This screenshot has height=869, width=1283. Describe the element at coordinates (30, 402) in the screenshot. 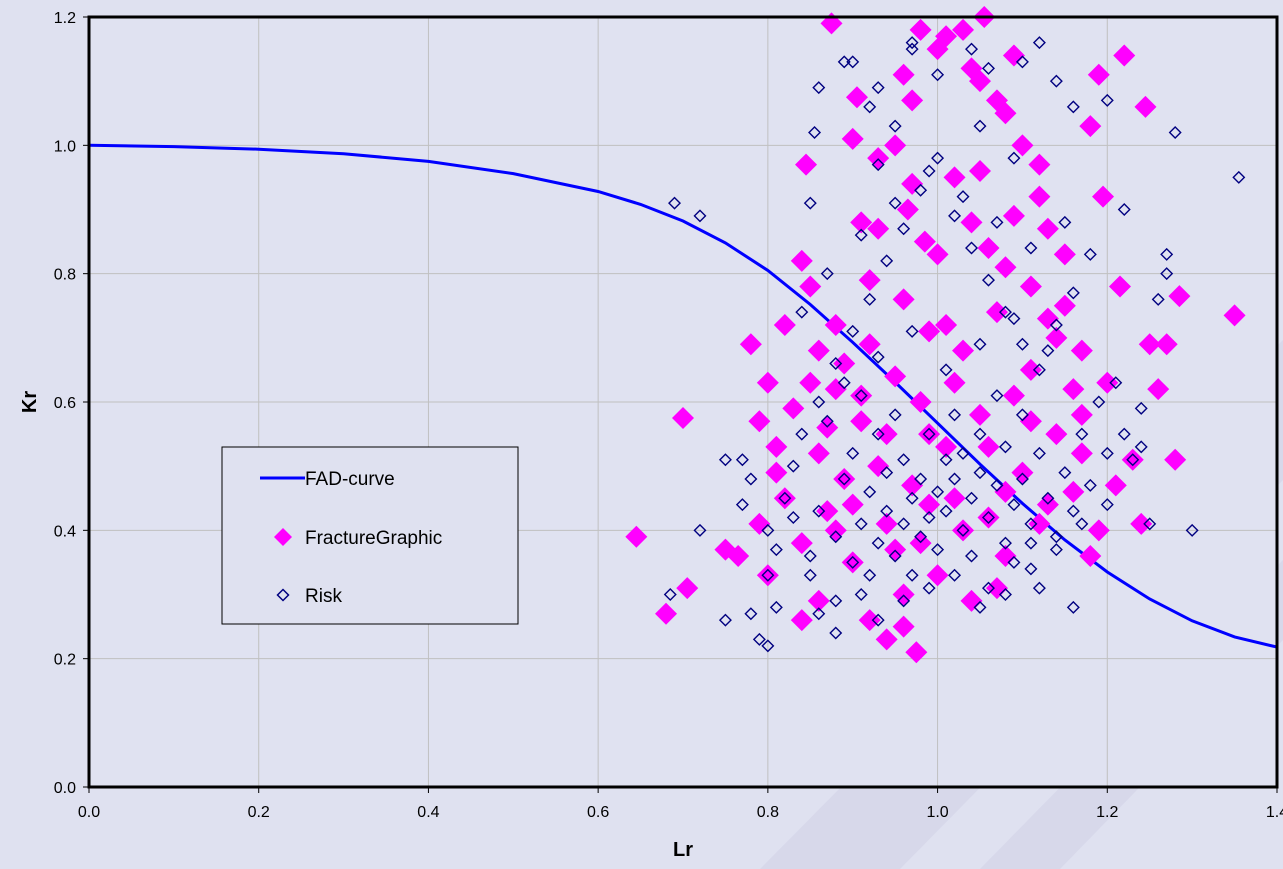

I see `y-axis-title: Kr` at that location.